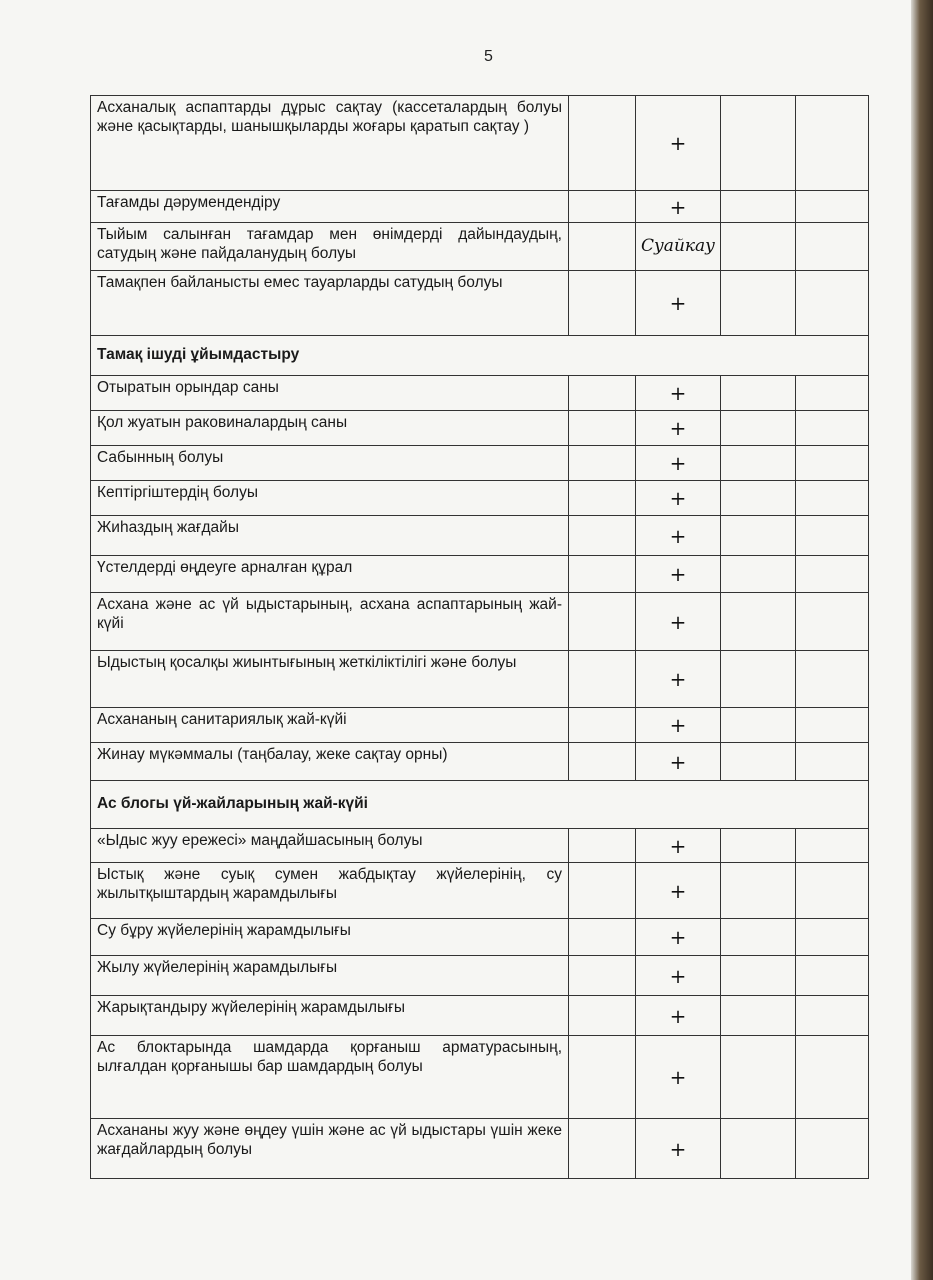 This screenshot has width=933, height=1280. Describe the element at coordinates (479, 845) in the screenshot. I see `table-row: «Ыдыс жуу ережесі» маңдайшасының болуы +` at that location.